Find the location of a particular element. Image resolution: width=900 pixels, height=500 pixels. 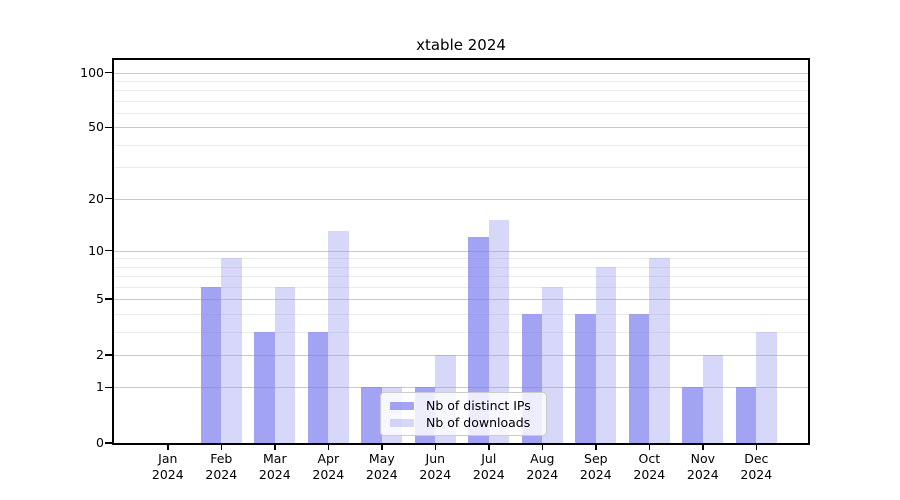

bar-downloads-oct is located at coordinates (659, 350).